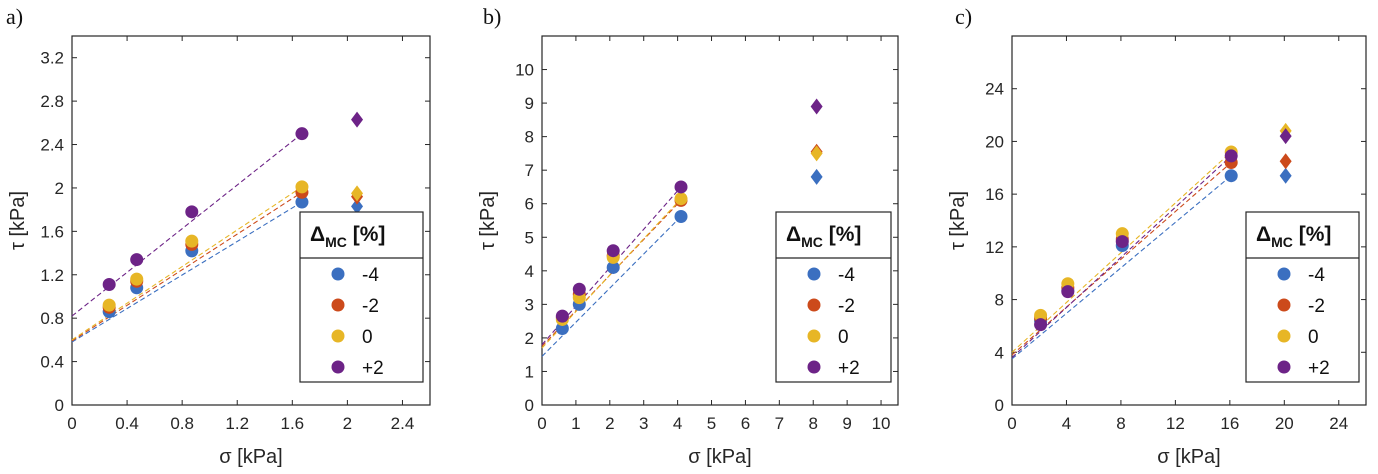 The height and width of the screenshot is (474, 1378). Describe the element at coordinates (14, 16) in the screenshot. I see `panel-label: a)` at that location.